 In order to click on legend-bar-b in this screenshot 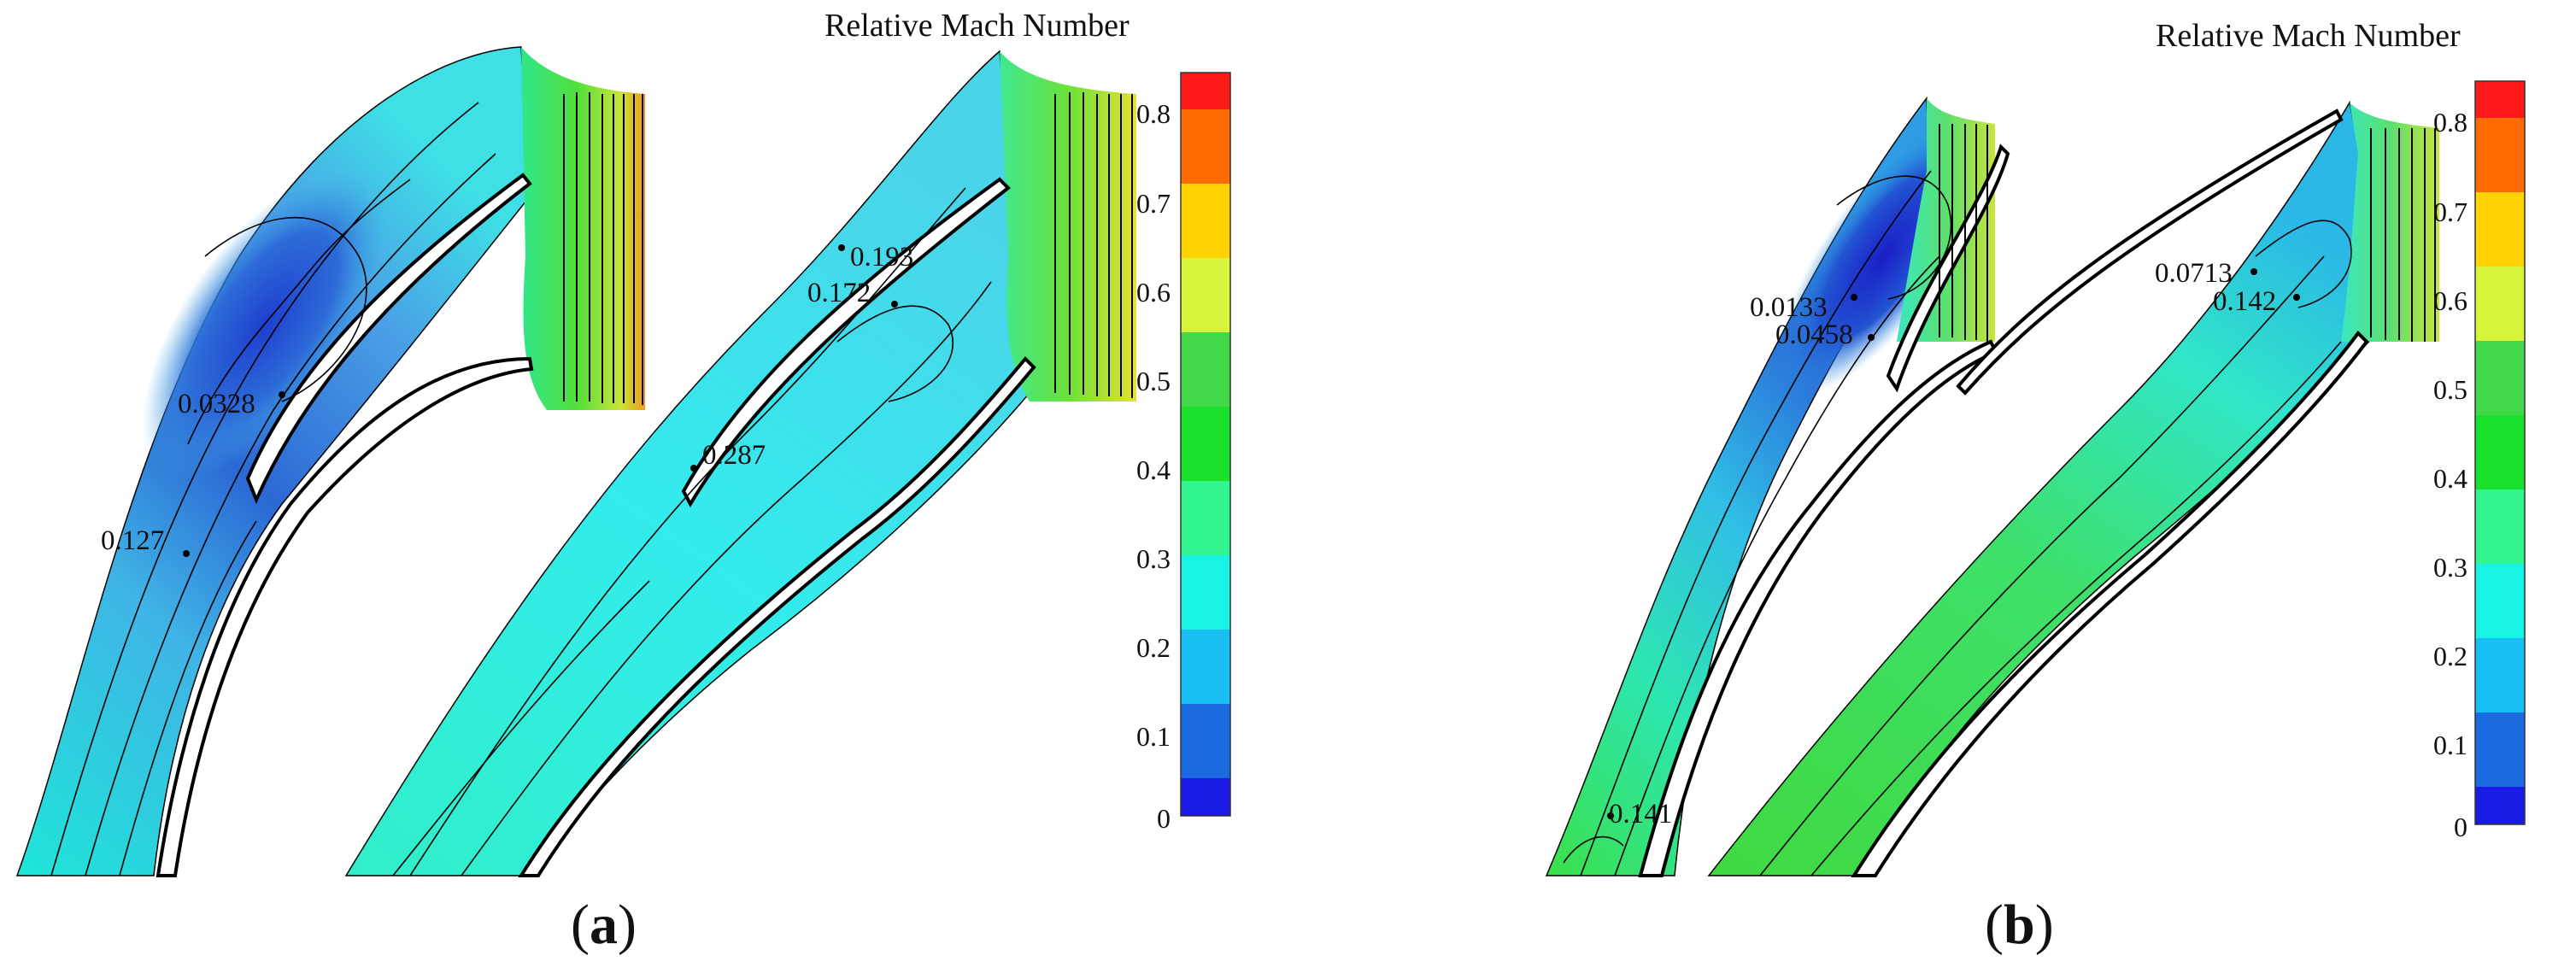, I will do `click(2500, 452)`.